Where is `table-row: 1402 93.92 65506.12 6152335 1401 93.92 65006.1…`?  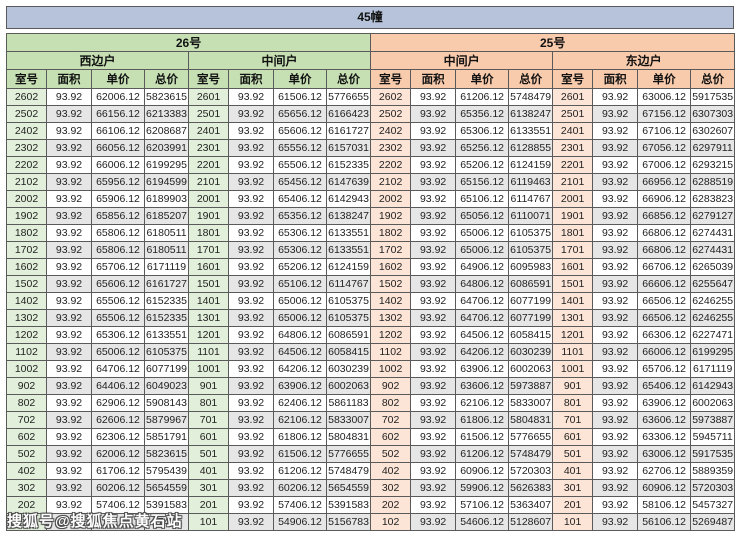
table-row: 1402 93.92 65506.12 6152335 1401 93.92 65006.1… is located at coordinates (371, 301).